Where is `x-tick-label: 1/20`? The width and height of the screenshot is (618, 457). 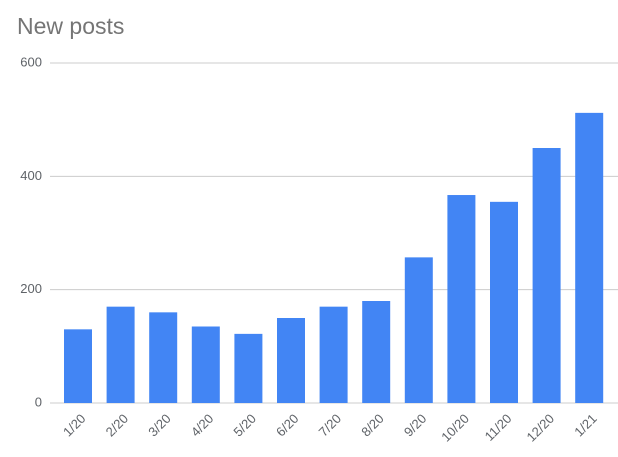 x-tick-label: 1/20 is located at coordinates (74, 425).